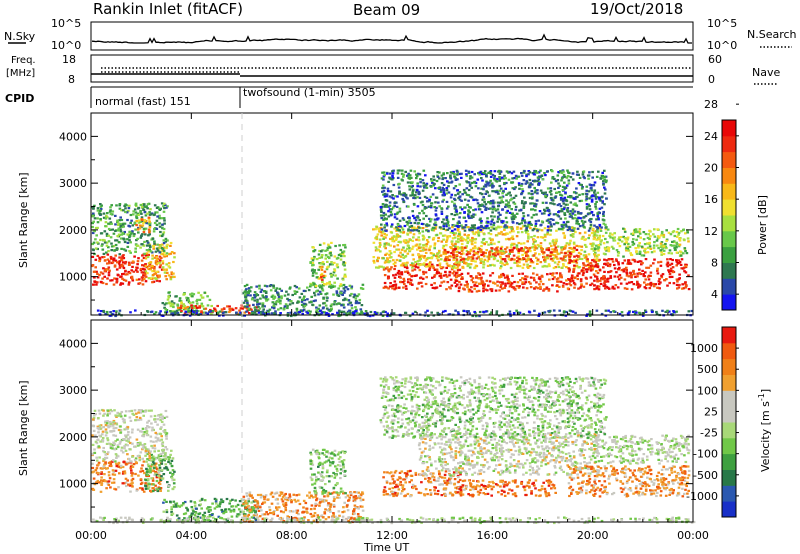 The width and height of the screenshot is (800, 554). I want to click on power-ylabel: Slant Range [km], so click(23, 220).